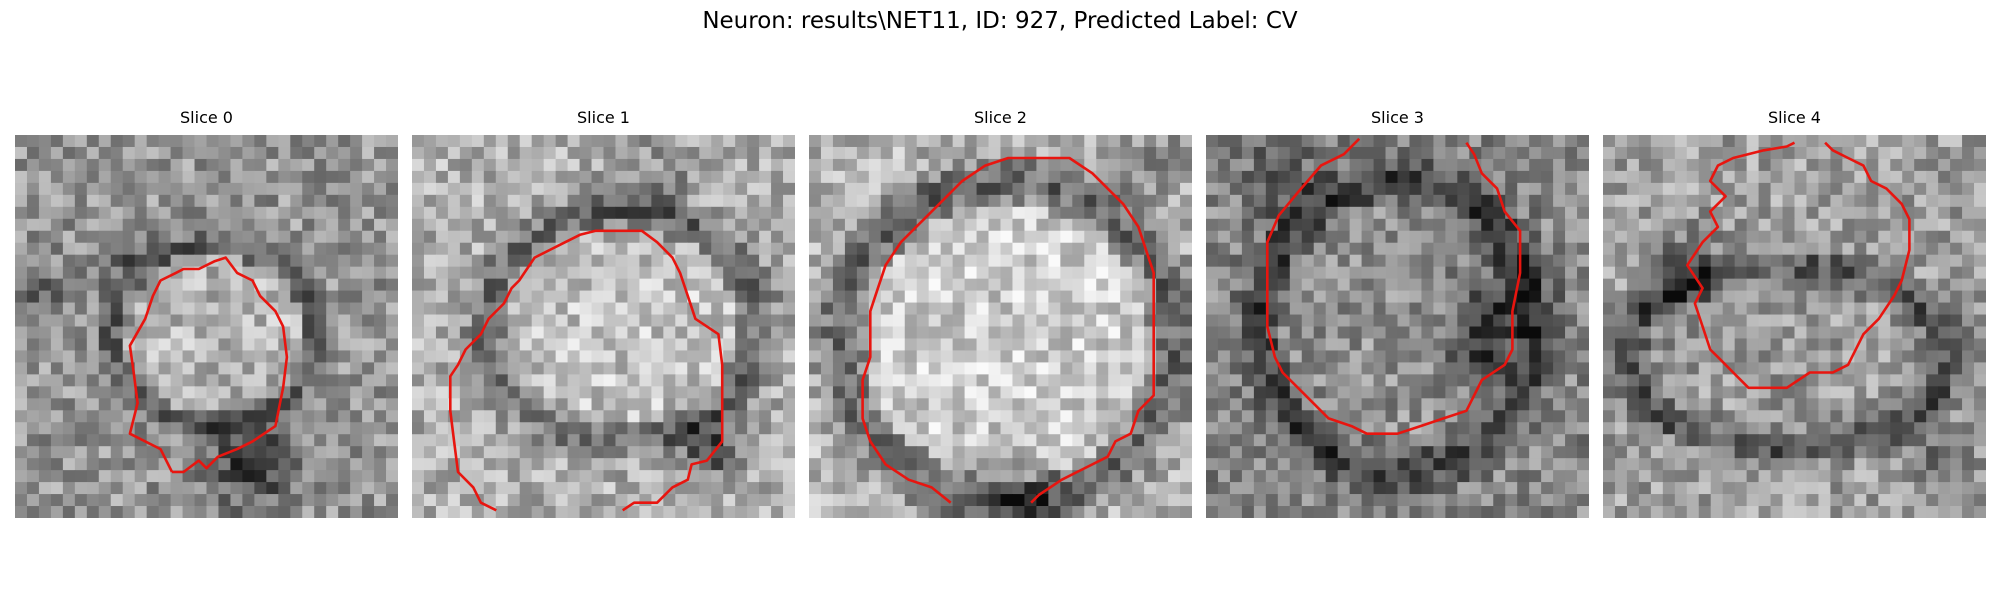 This screenshot has height=600, width=2000. I want to click on slice-title-3: Slice 3, so click(1397, 117).